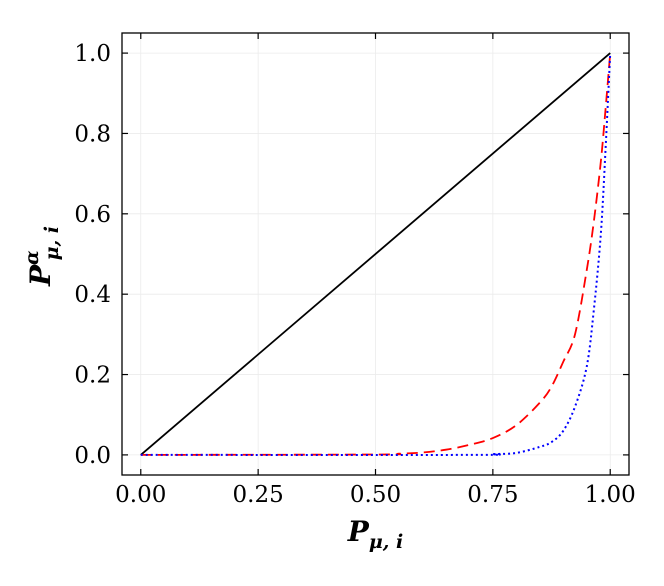  Describe the element at coordinates (358, 531) in the screenshot. I see `x-axis-title-base: P` at that location.